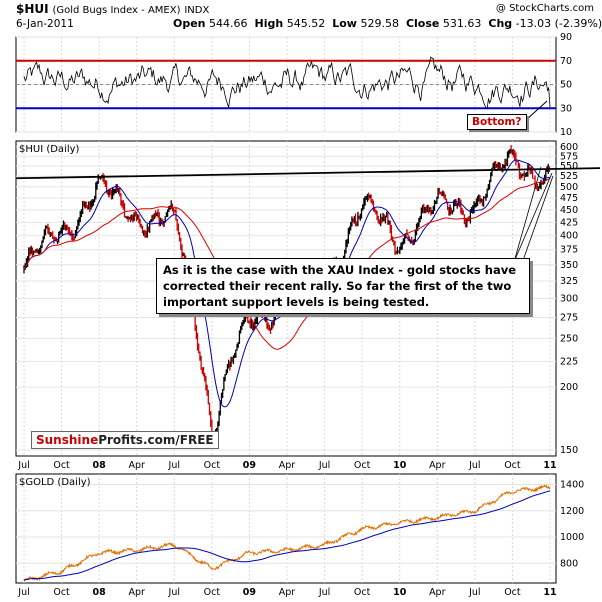 The image size is (602, 602). Describe the element at coordinates (400, 592) in the screenshot. I see `gold-xtick-label: 10` at that location.